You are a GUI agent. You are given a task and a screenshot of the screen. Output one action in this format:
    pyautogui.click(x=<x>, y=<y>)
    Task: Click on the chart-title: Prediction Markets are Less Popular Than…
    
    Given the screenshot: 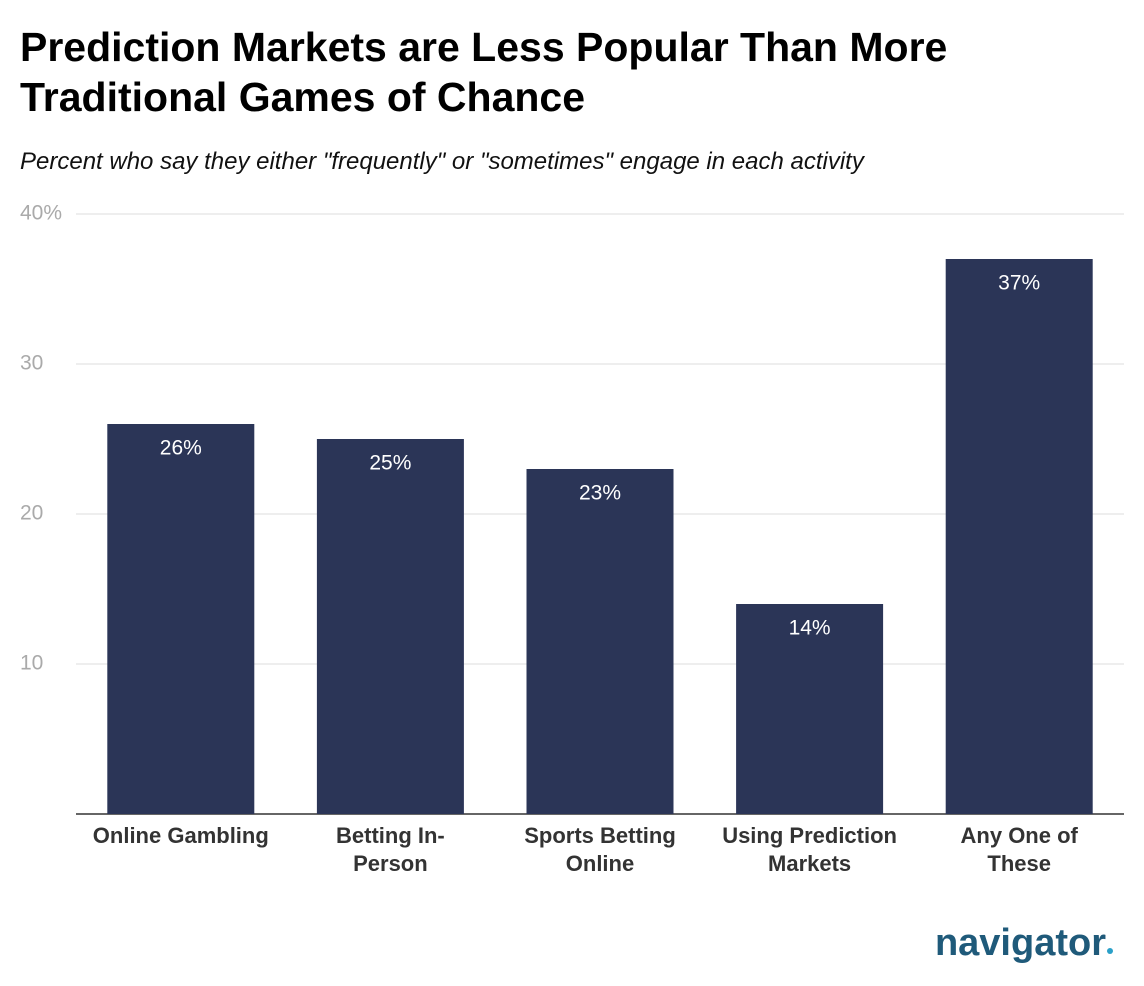 What is the action you would take?
    pyautogui.click(x=484, y=72)
    